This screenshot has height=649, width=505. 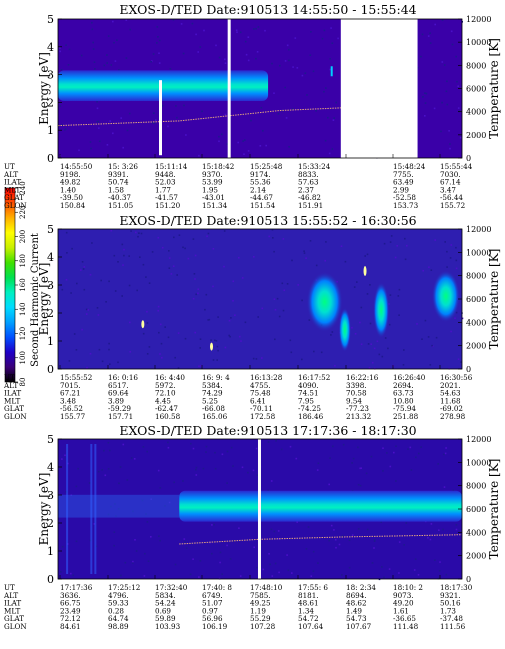 I want to click on y-axis-label: Energy [eV], so click(x=44, y=88).